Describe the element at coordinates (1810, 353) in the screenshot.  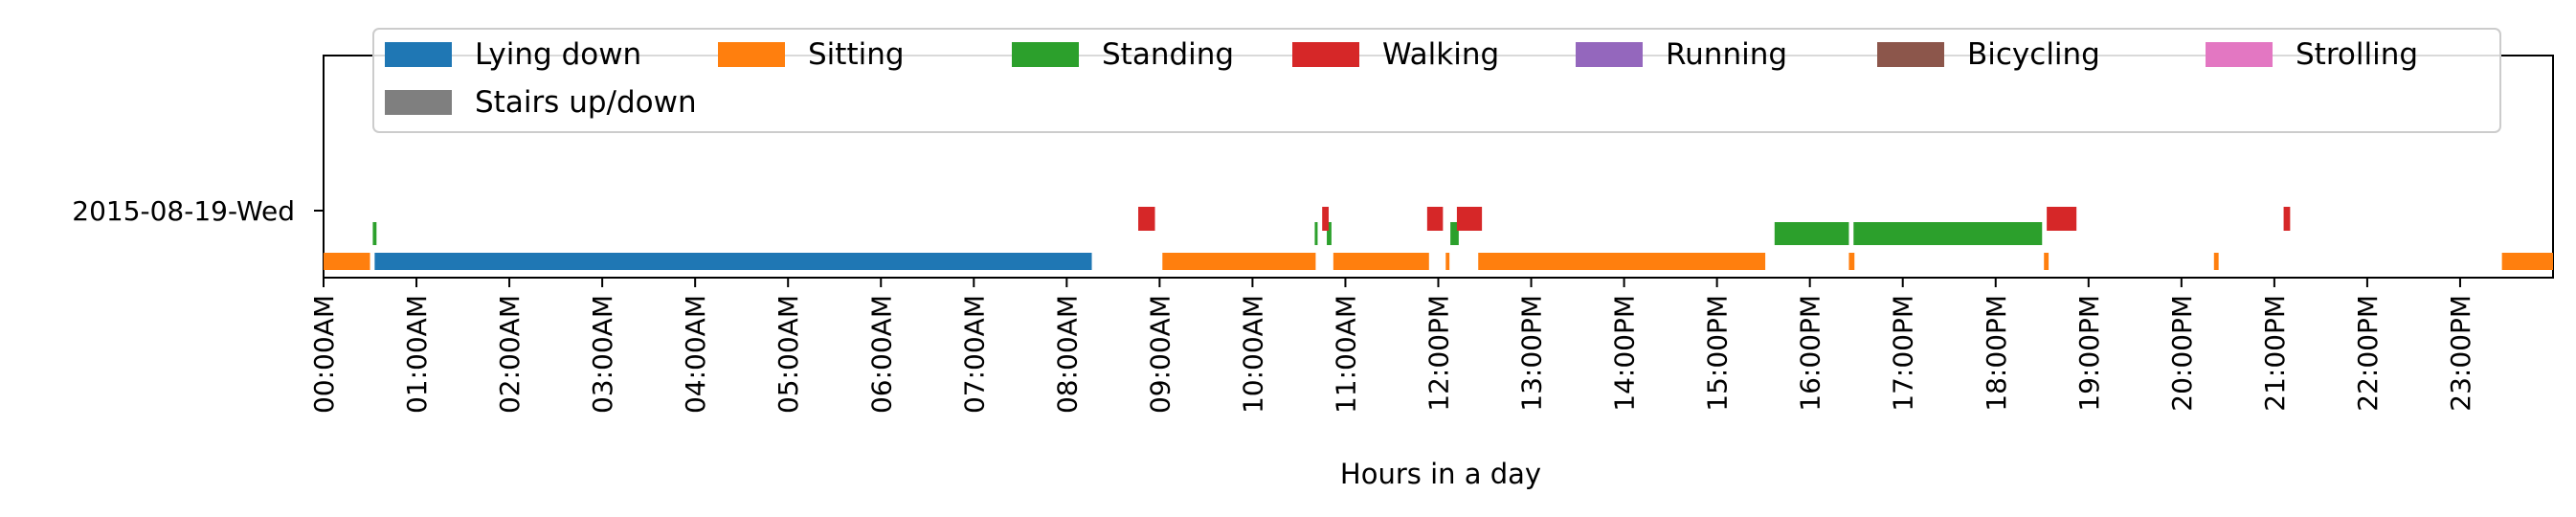
I see `x-tick-label: 16:00PM` at that location.